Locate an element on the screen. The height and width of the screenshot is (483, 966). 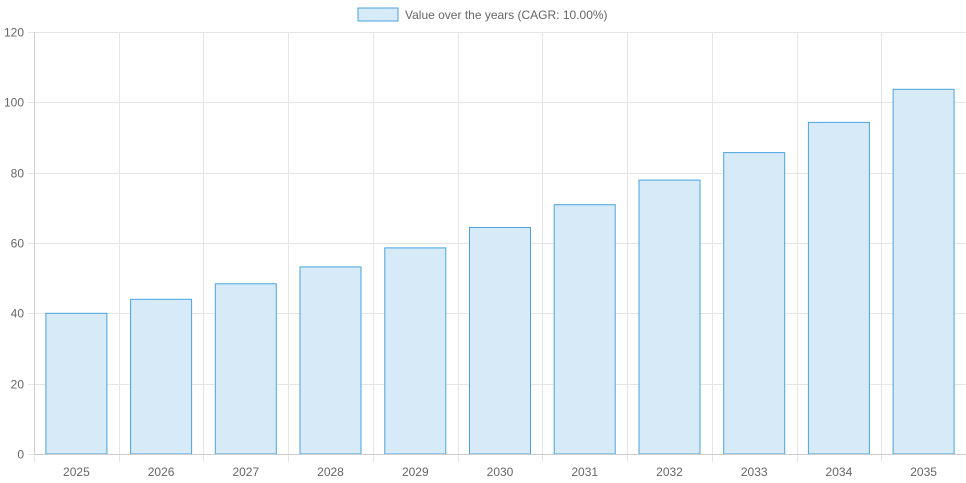
bar-2033 is located at coordinates (754, 303).